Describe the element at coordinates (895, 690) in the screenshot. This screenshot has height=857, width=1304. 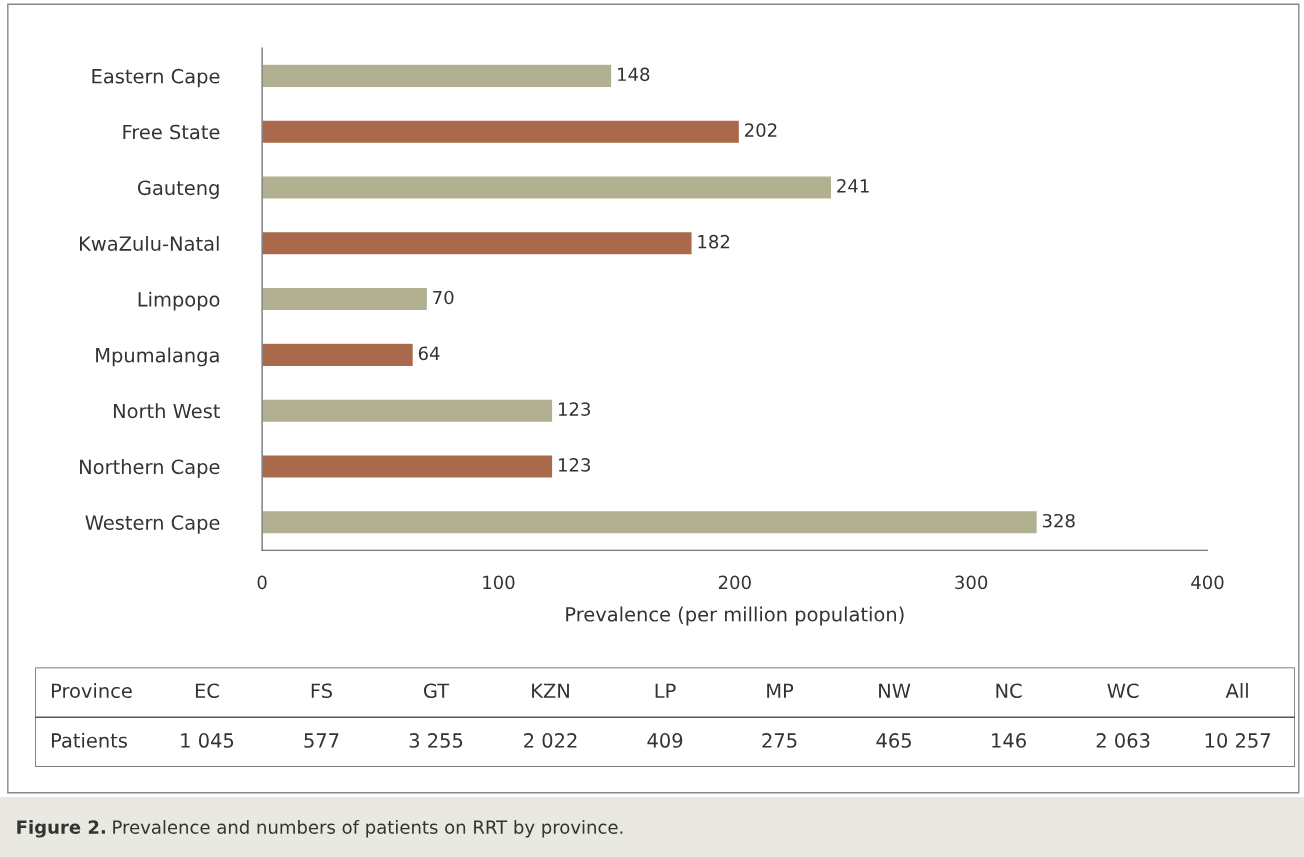
I see `category-label: NW` at that location.